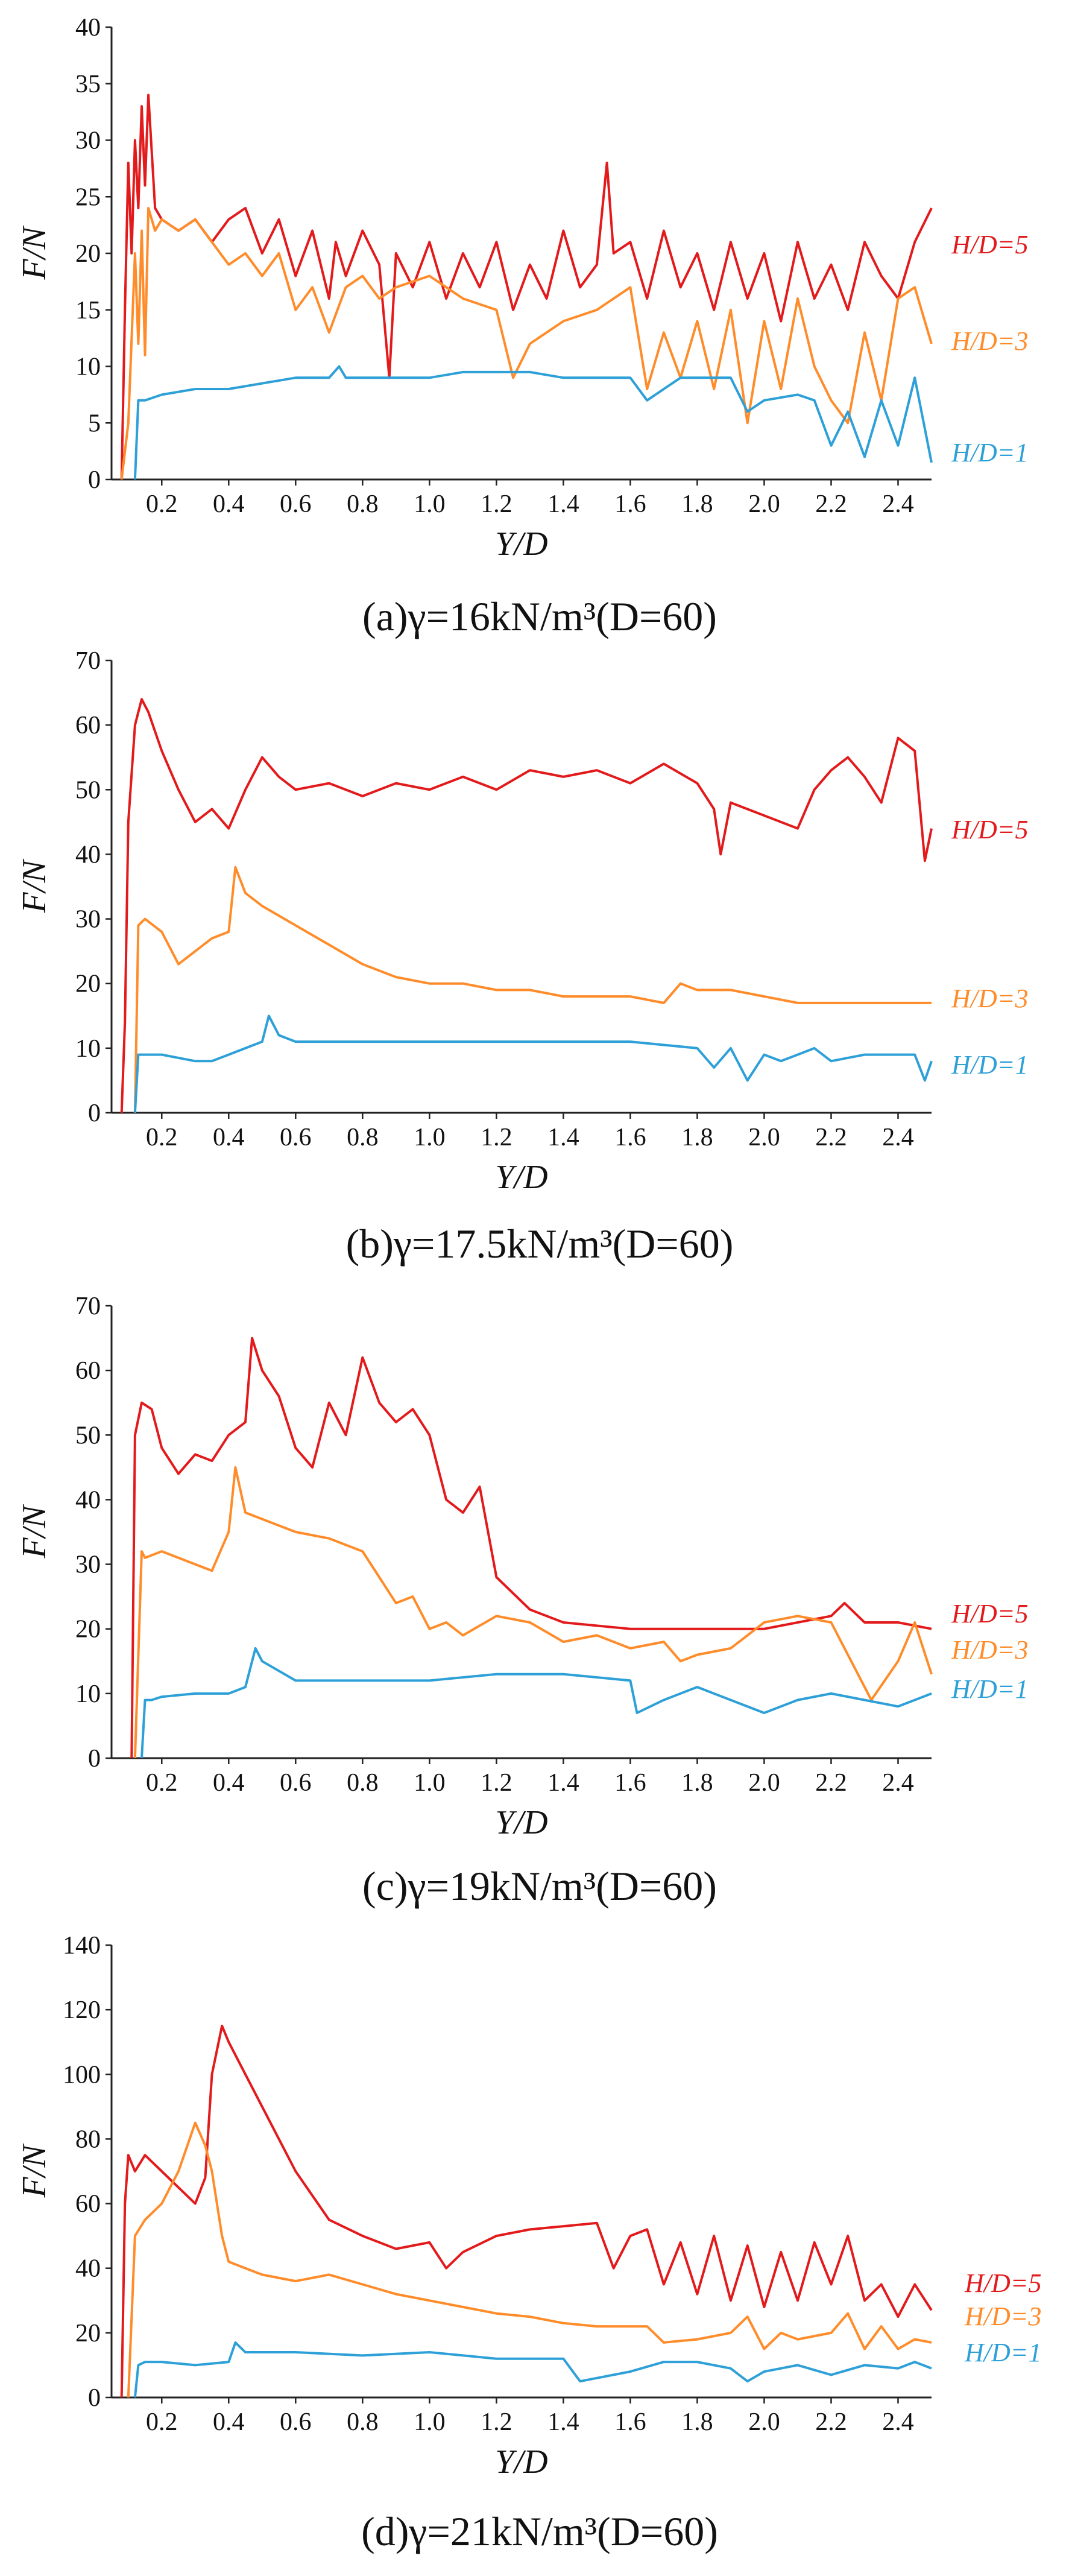  Describe the element at coordinates (88, 84) in the screenshot. I see `y-tick-label: 35` at that location.